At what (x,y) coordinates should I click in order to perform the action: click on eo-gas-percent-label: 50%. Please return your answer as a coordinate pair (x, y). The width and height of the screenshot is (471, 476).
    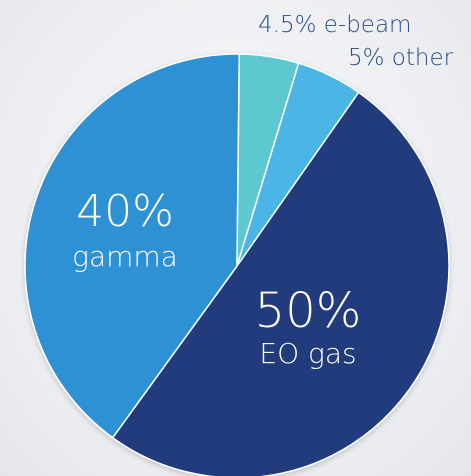
    Looking at the image, I should click on (308, 311).